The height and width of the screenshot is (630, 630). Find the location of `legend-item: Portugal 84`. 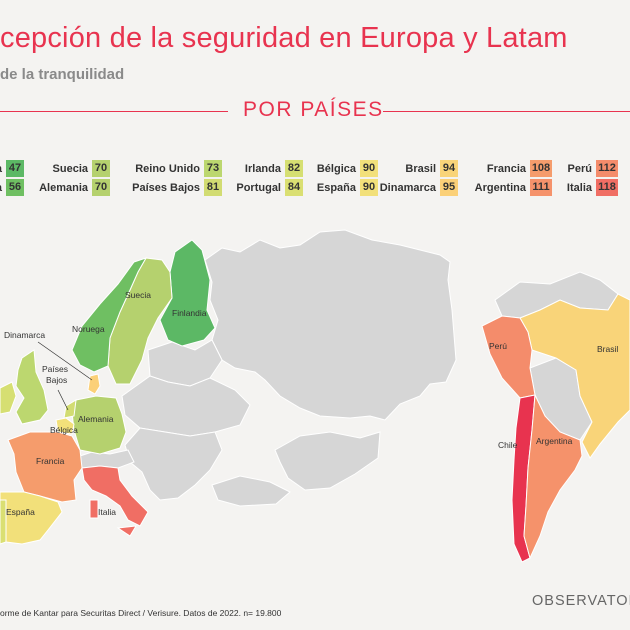

legend-item: Portugal 84 is located at coordinates (269, 187).